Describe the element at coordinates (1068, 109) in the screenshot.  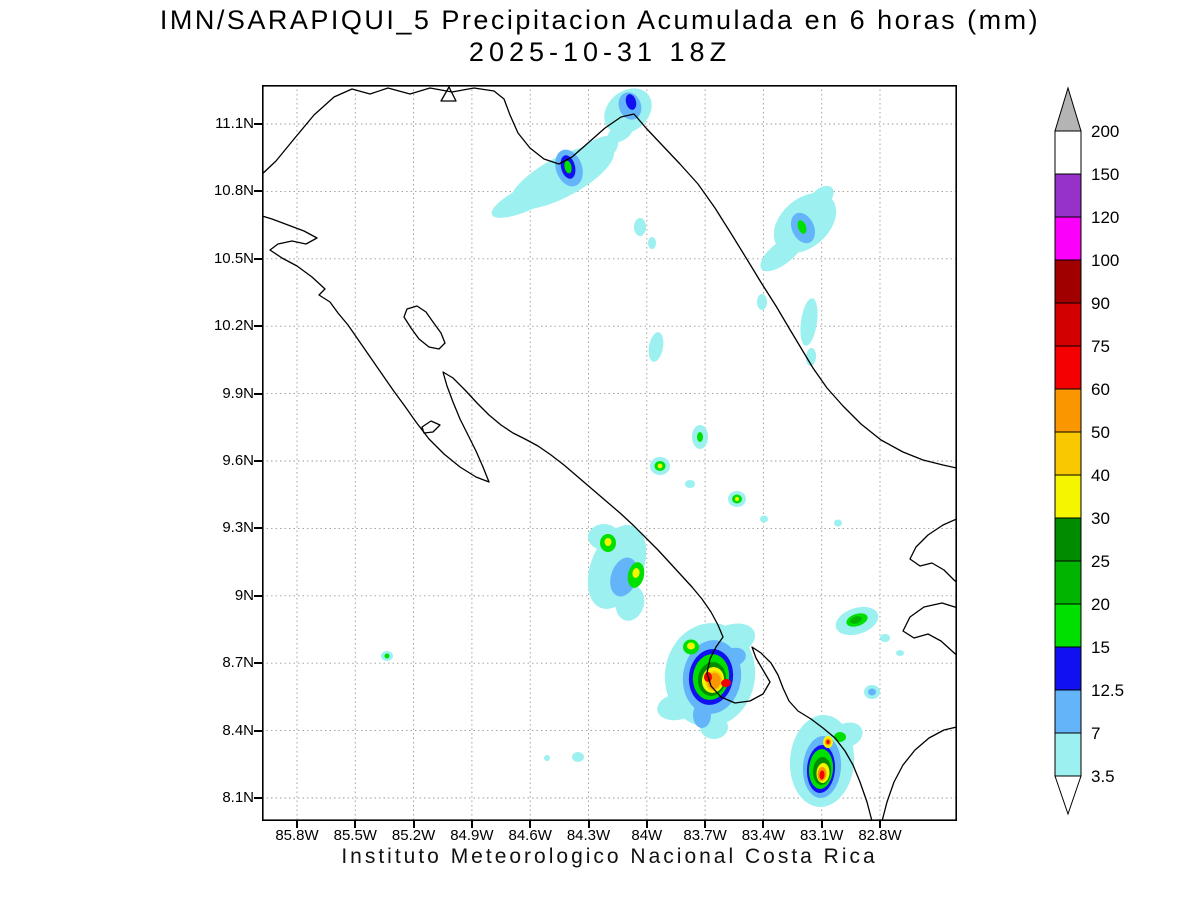
I see `colorbar-triangle-top` at that location.